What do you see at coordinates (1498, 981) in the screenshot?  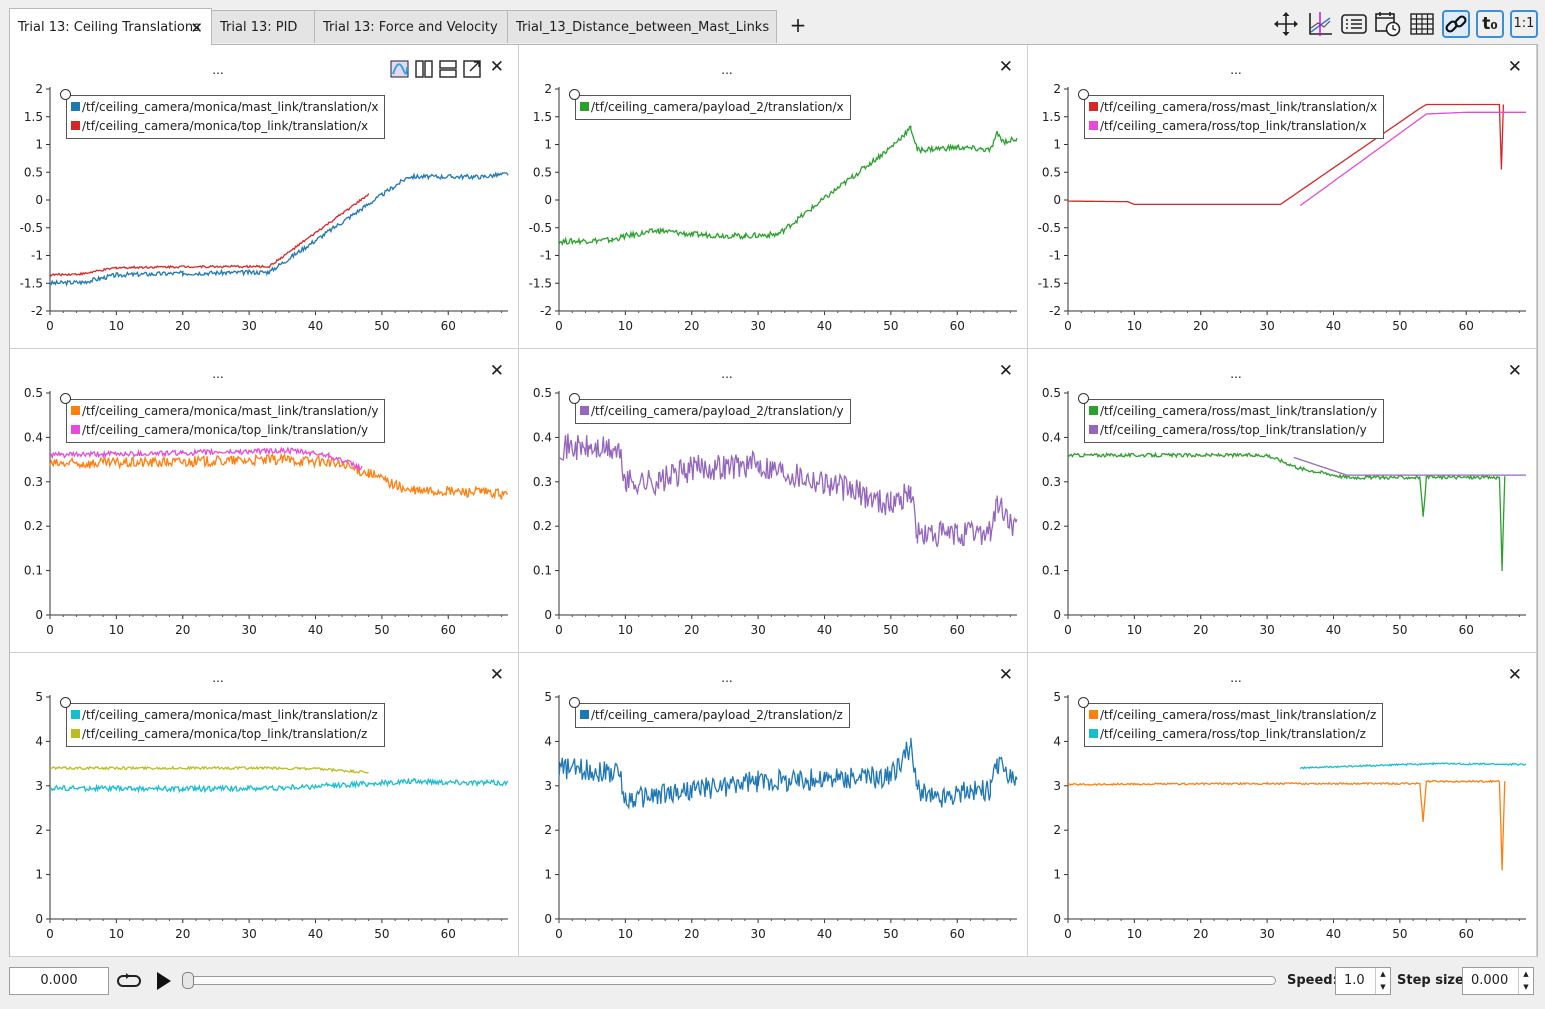 I see `step-size-field: 0.000 ▲ ▼` at bounding box center [1498, 981].